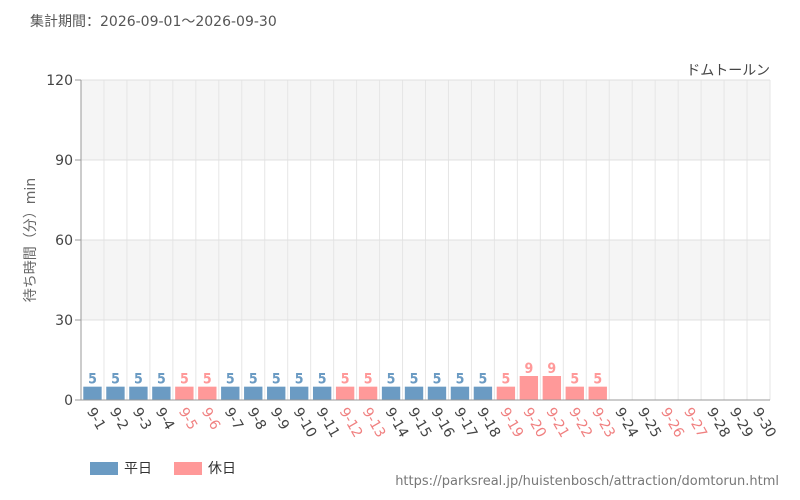 This screenshot has width=800, height=500. What do you see at coordinates (764, 423) in the screenshot?
I see `x-tick-label: 9-30` at bounding box center [764, 423].